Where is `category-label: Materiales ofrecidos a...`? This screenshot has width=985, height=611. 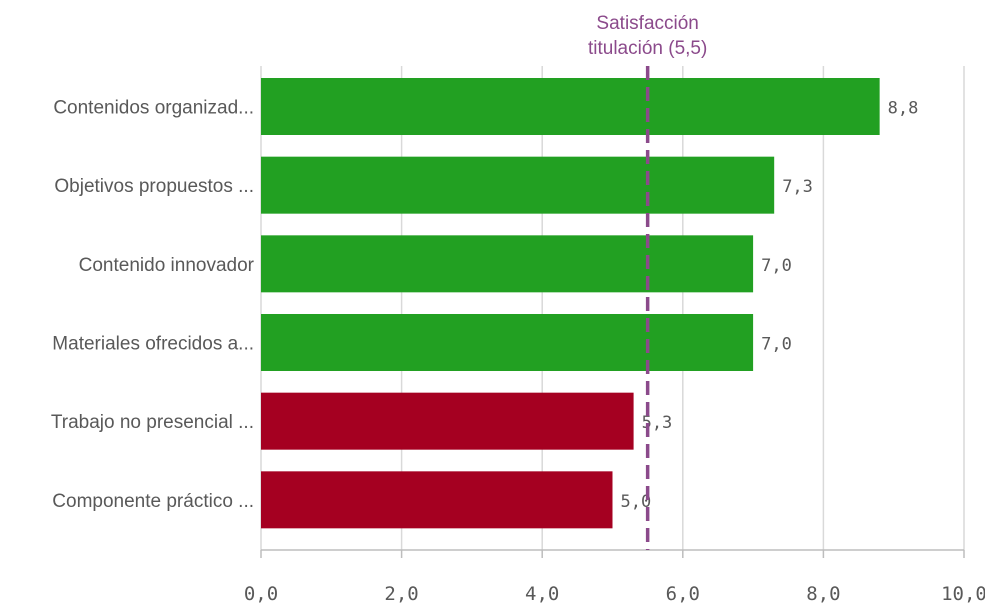
category-label: Materiales ofrecidos a... is located at coordinates (153, 344).